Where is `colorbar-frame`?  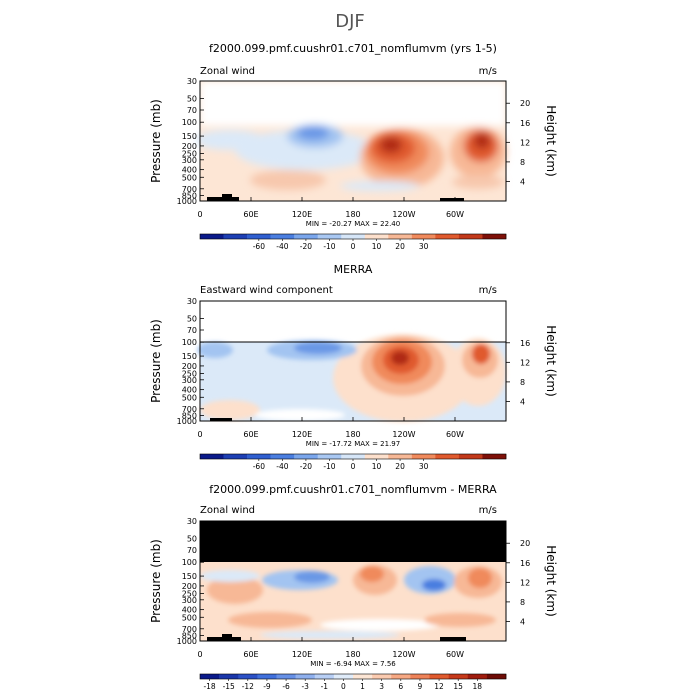 colorbar-frame is located at coordinates (353, 676).